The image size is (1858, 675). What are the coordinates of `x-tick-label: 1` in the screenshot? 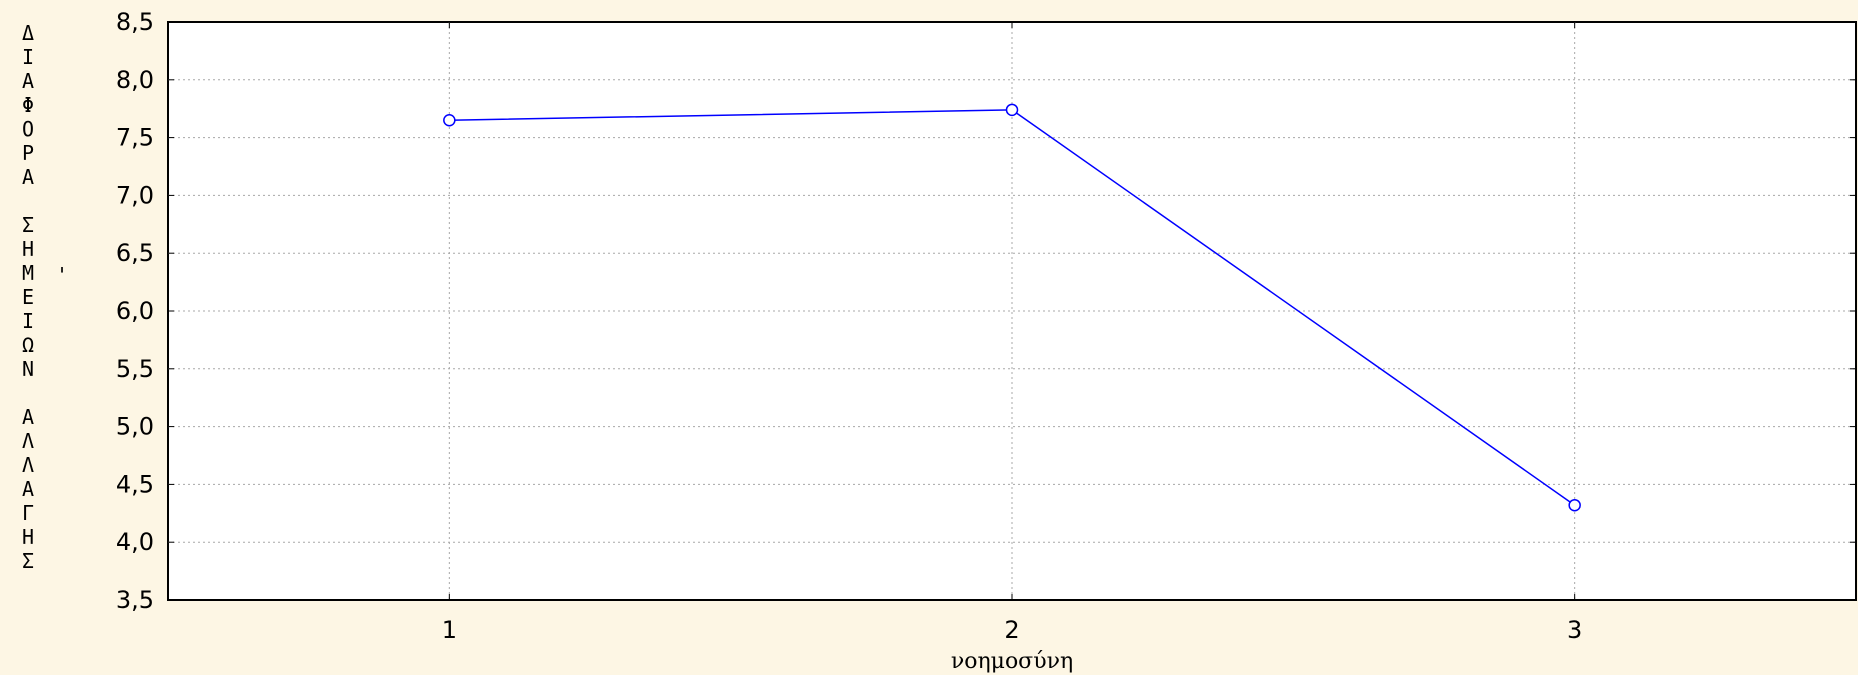 It's located at (449, 630).